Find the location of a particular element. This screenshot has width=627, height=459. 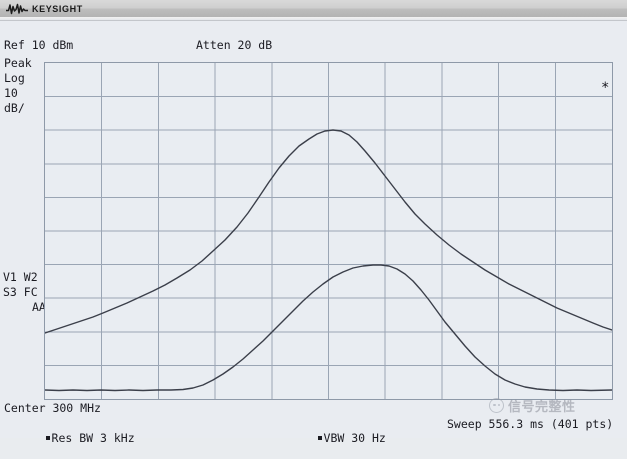

sweep-label: Sweep 556.3 ms (401 pts) is located at coordinates (530, 424).